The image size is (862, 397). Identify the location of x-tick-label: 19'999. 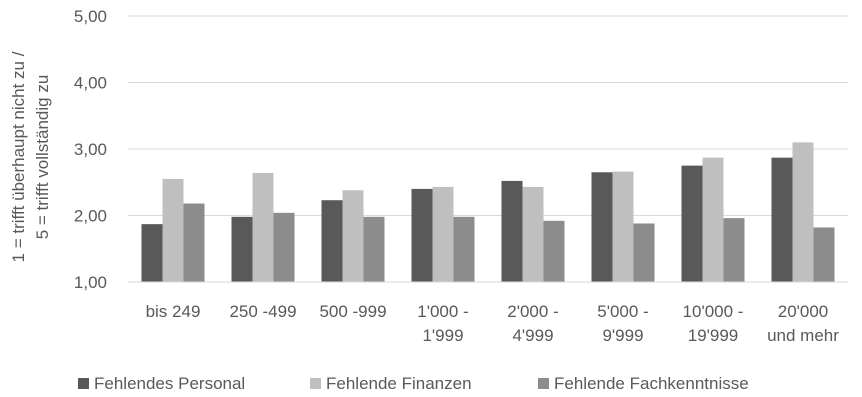
(713, 335).